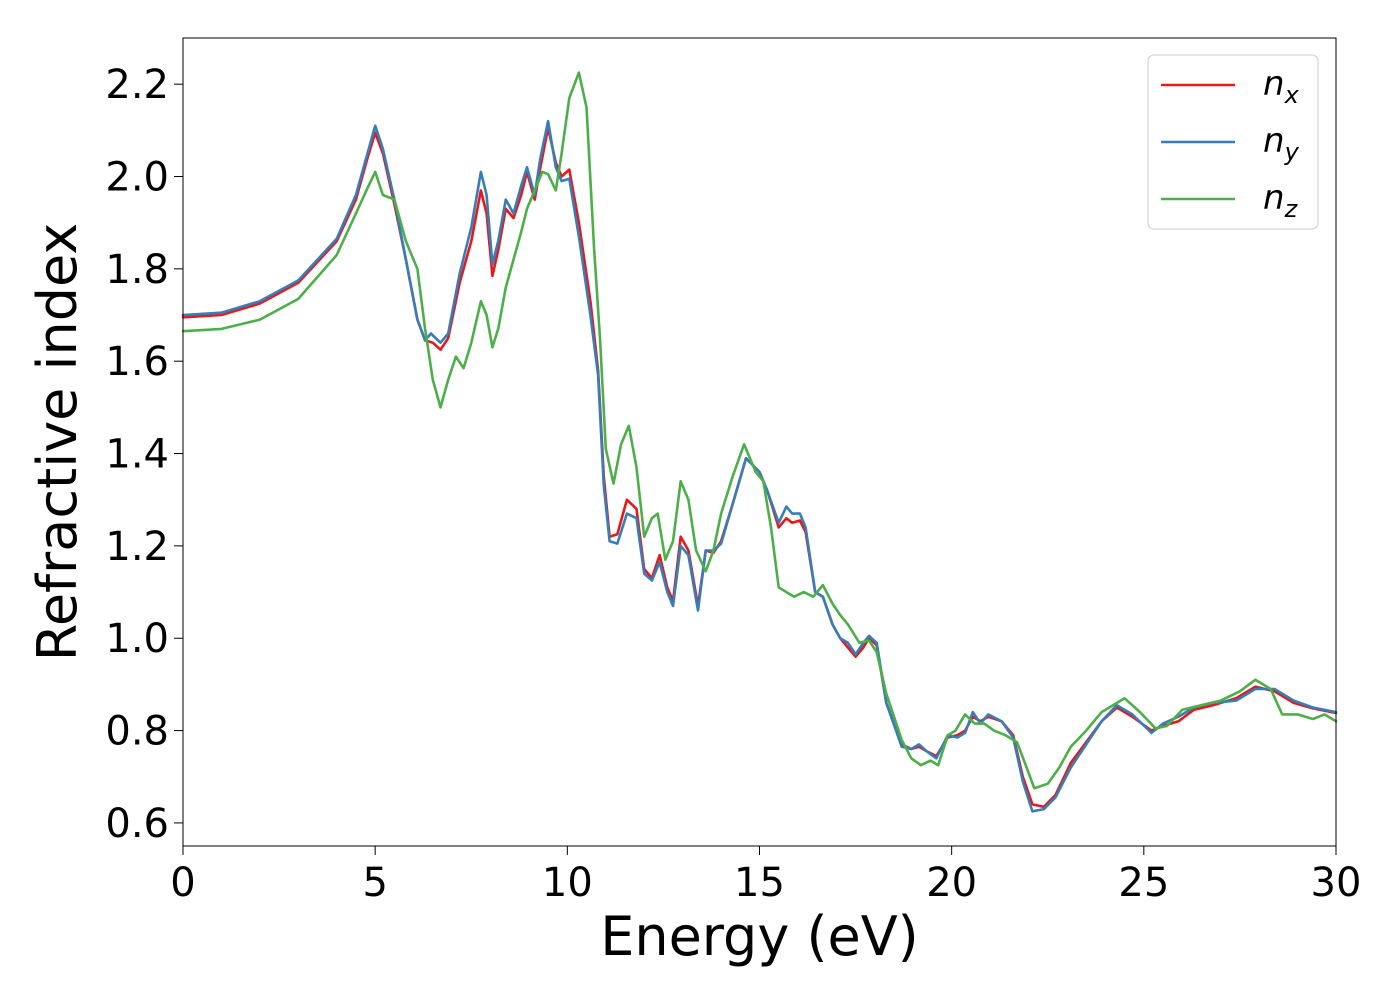 The height and width of the screenshot is (1000, 1400). What do you see at coordinates (182, 883) in the screenshot?
I see `x-tick-label: 0` at bounding box center [182, 883].